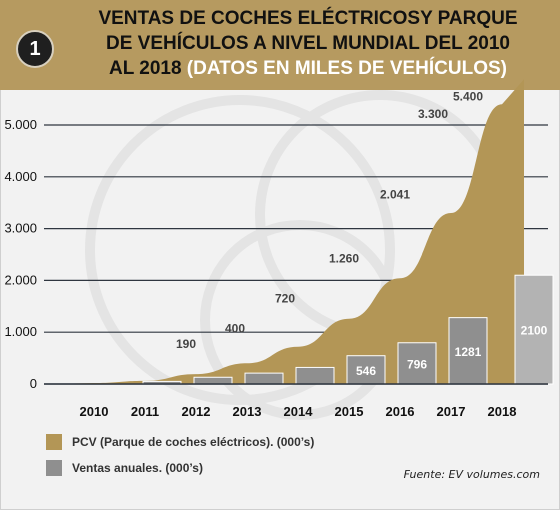  Describe the element at coordinates (451, 411) in the screenshot. I see `x-tick-label: 2017` at that location.